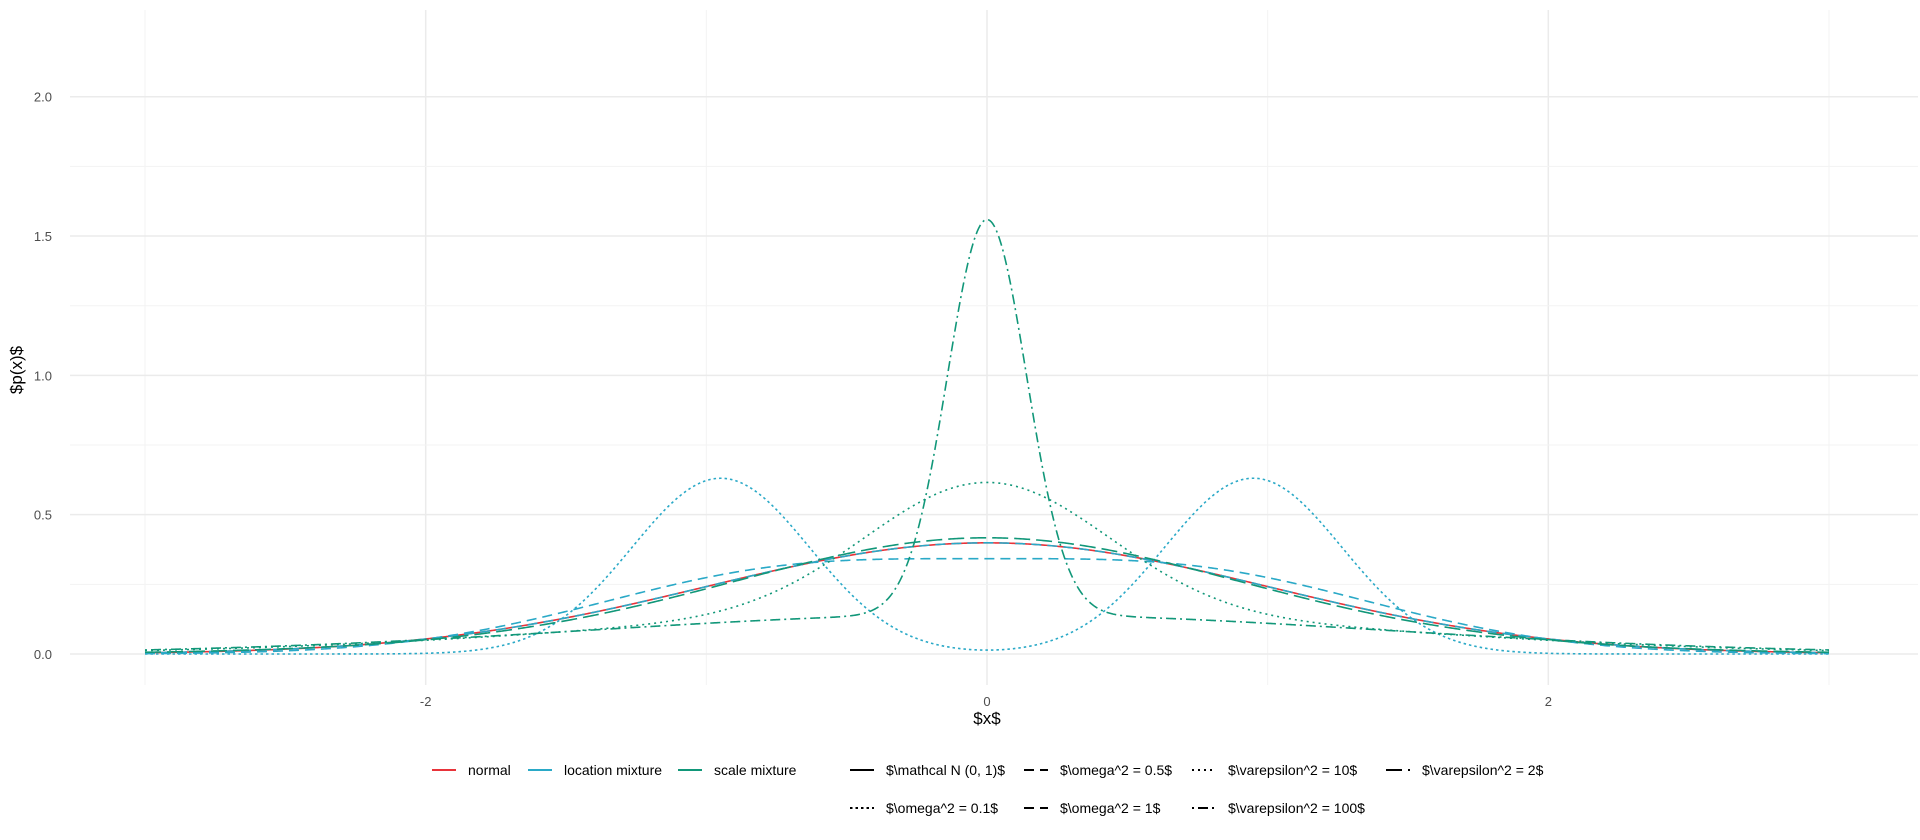 This screenshot has height=840, width=1920. I want to click on y-tick-label: 0.5, so click(43, 515).